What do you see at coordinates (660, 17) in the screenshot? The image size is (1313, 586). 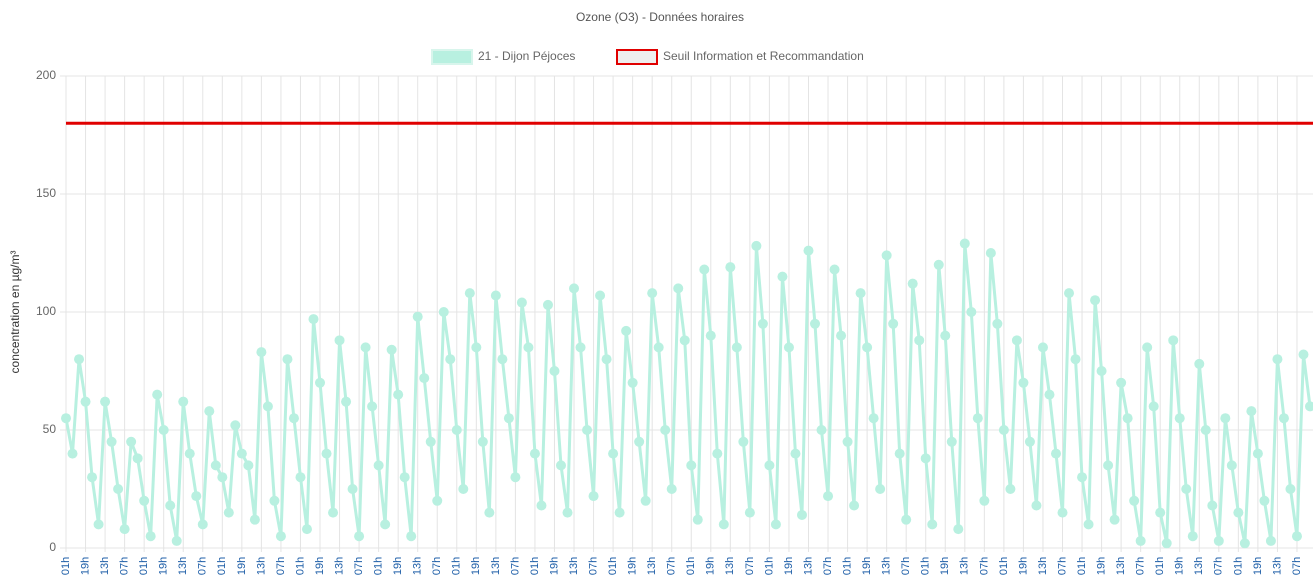 I see `chart-title: Ozone (O3) - Données horaires` at bounding box center [660, 17].